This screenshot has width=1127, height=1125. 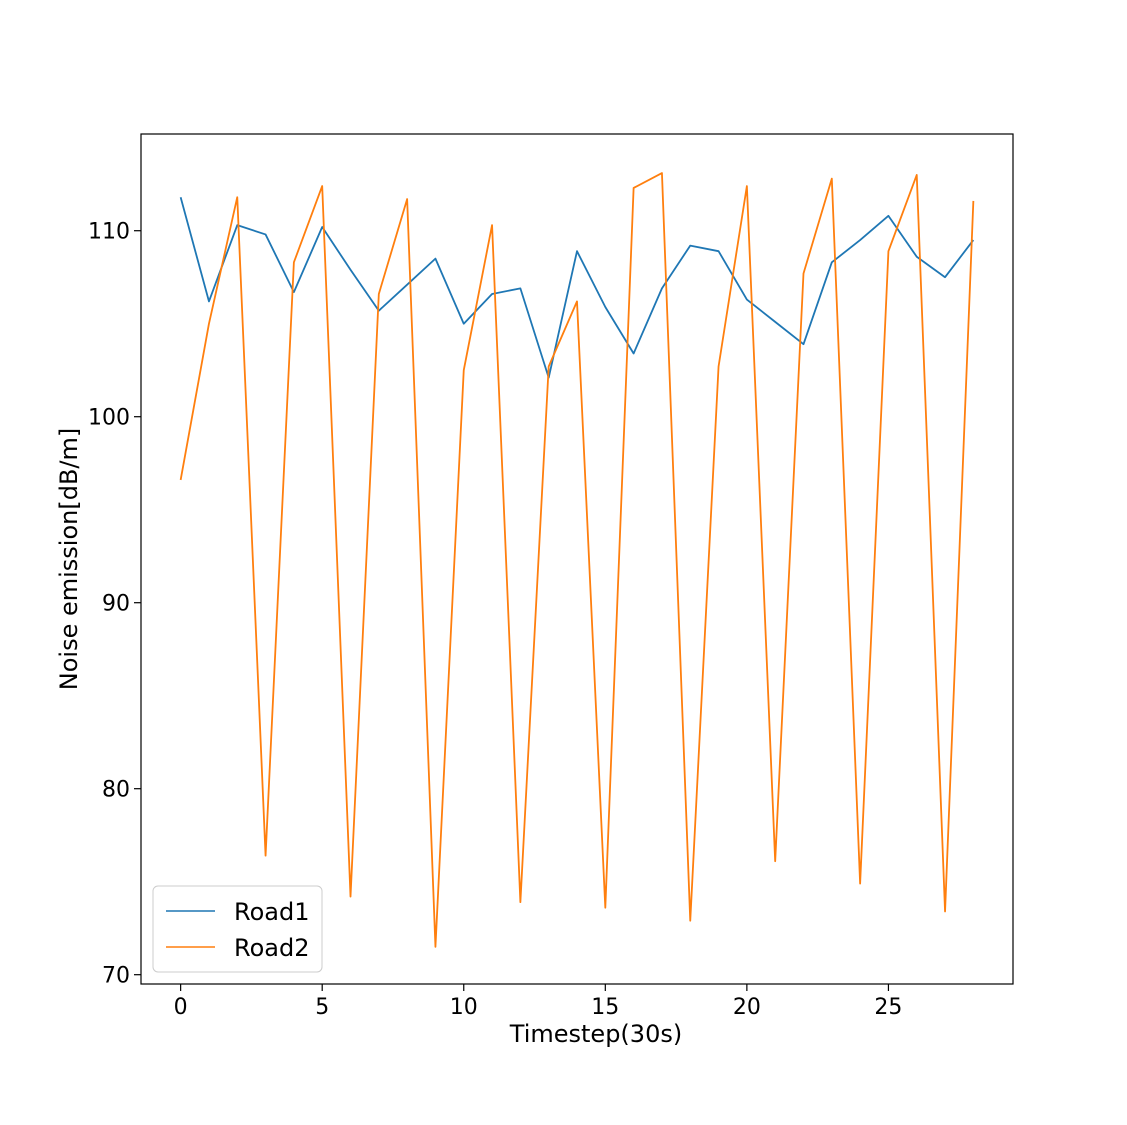 What do you see at coordinates (116, 976) in the screenshot?
I see `y-tick-label: 70` at bounding box center [116, 976].